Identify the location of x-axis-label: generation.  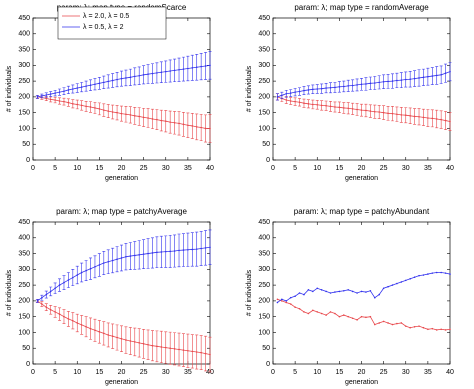
(361, 382).